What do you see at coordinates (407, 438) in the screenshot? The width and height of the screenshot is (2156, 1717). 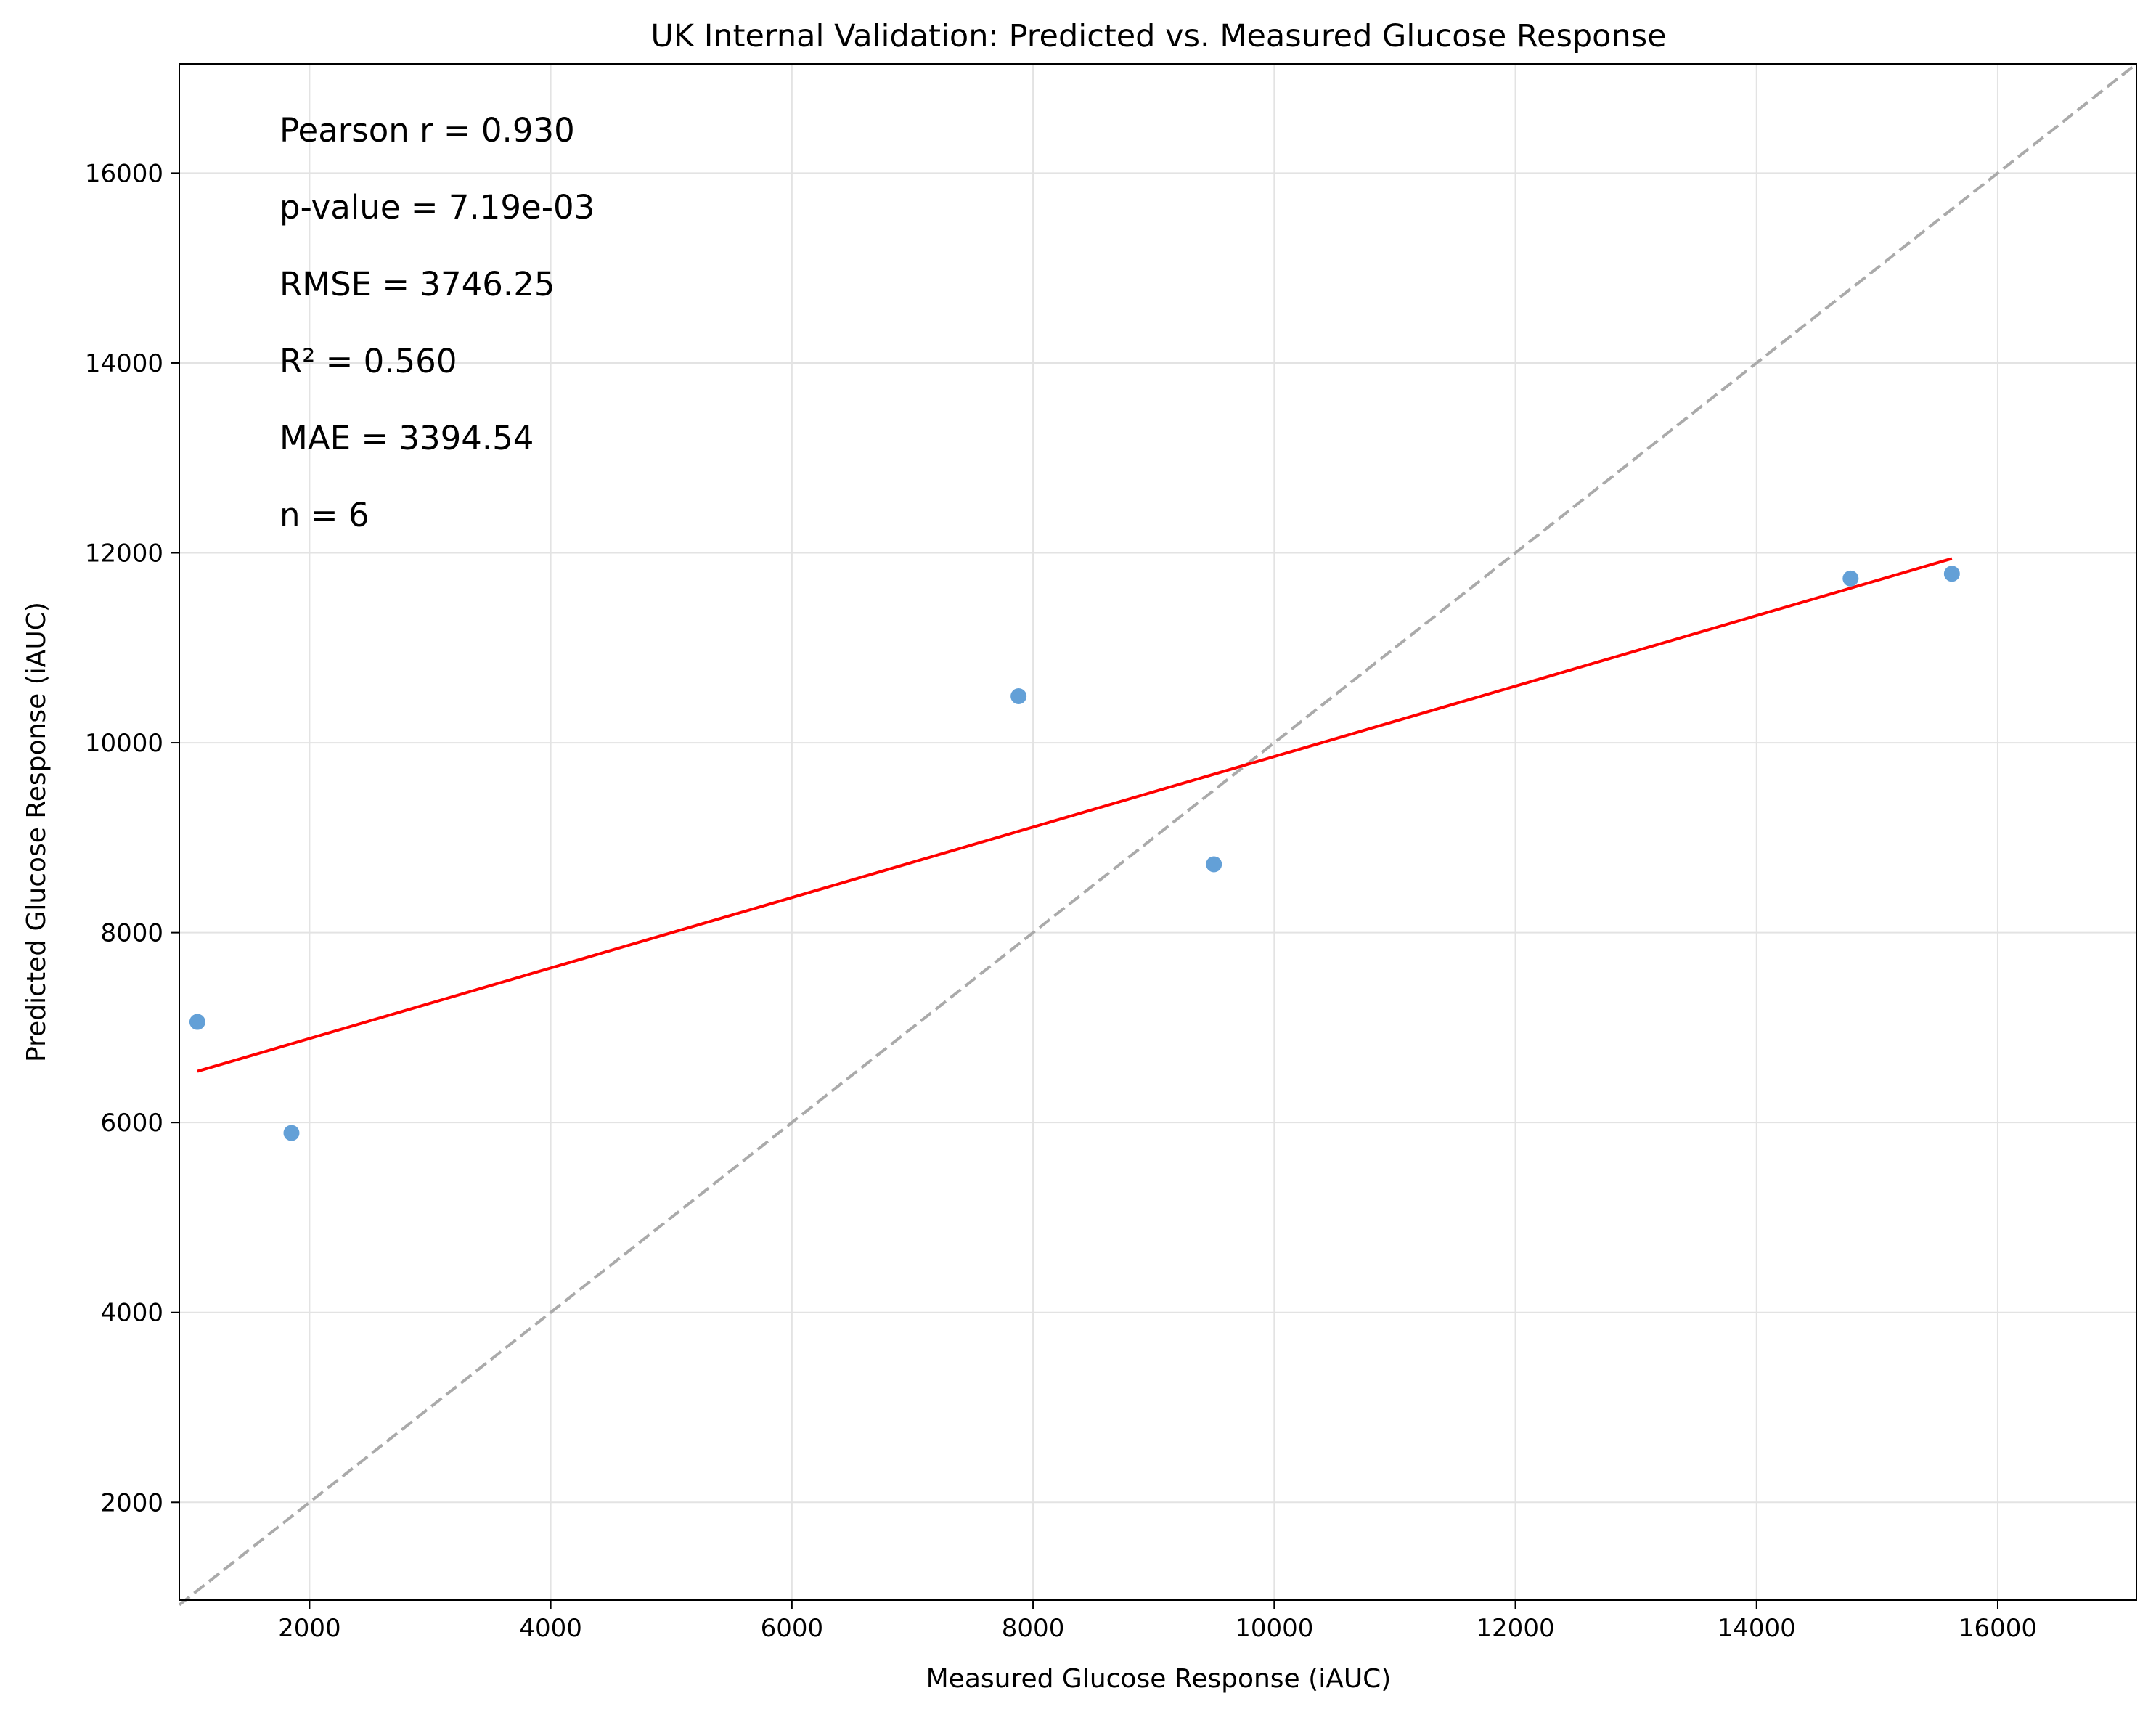 I see `annotation-mae: MAE = 3394.54` at bounding box center [407, 438].